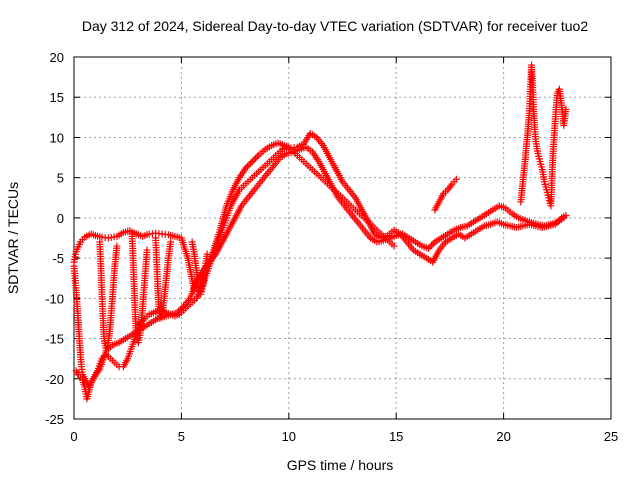  I want to click on y-tick-label: -15, so click(54, 339).